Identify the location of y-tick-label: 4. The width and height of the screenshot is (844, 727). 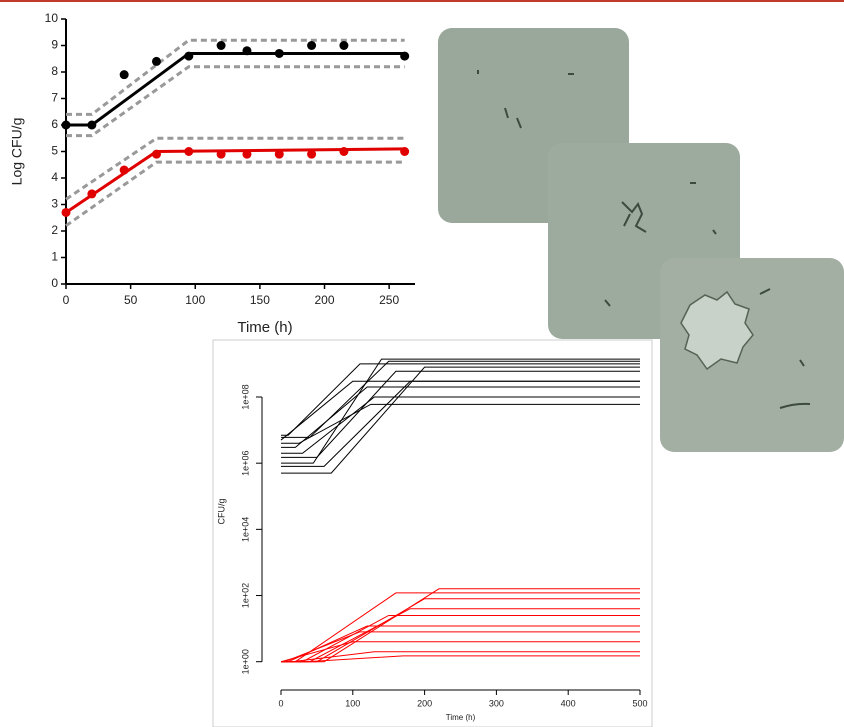
(54, 177).